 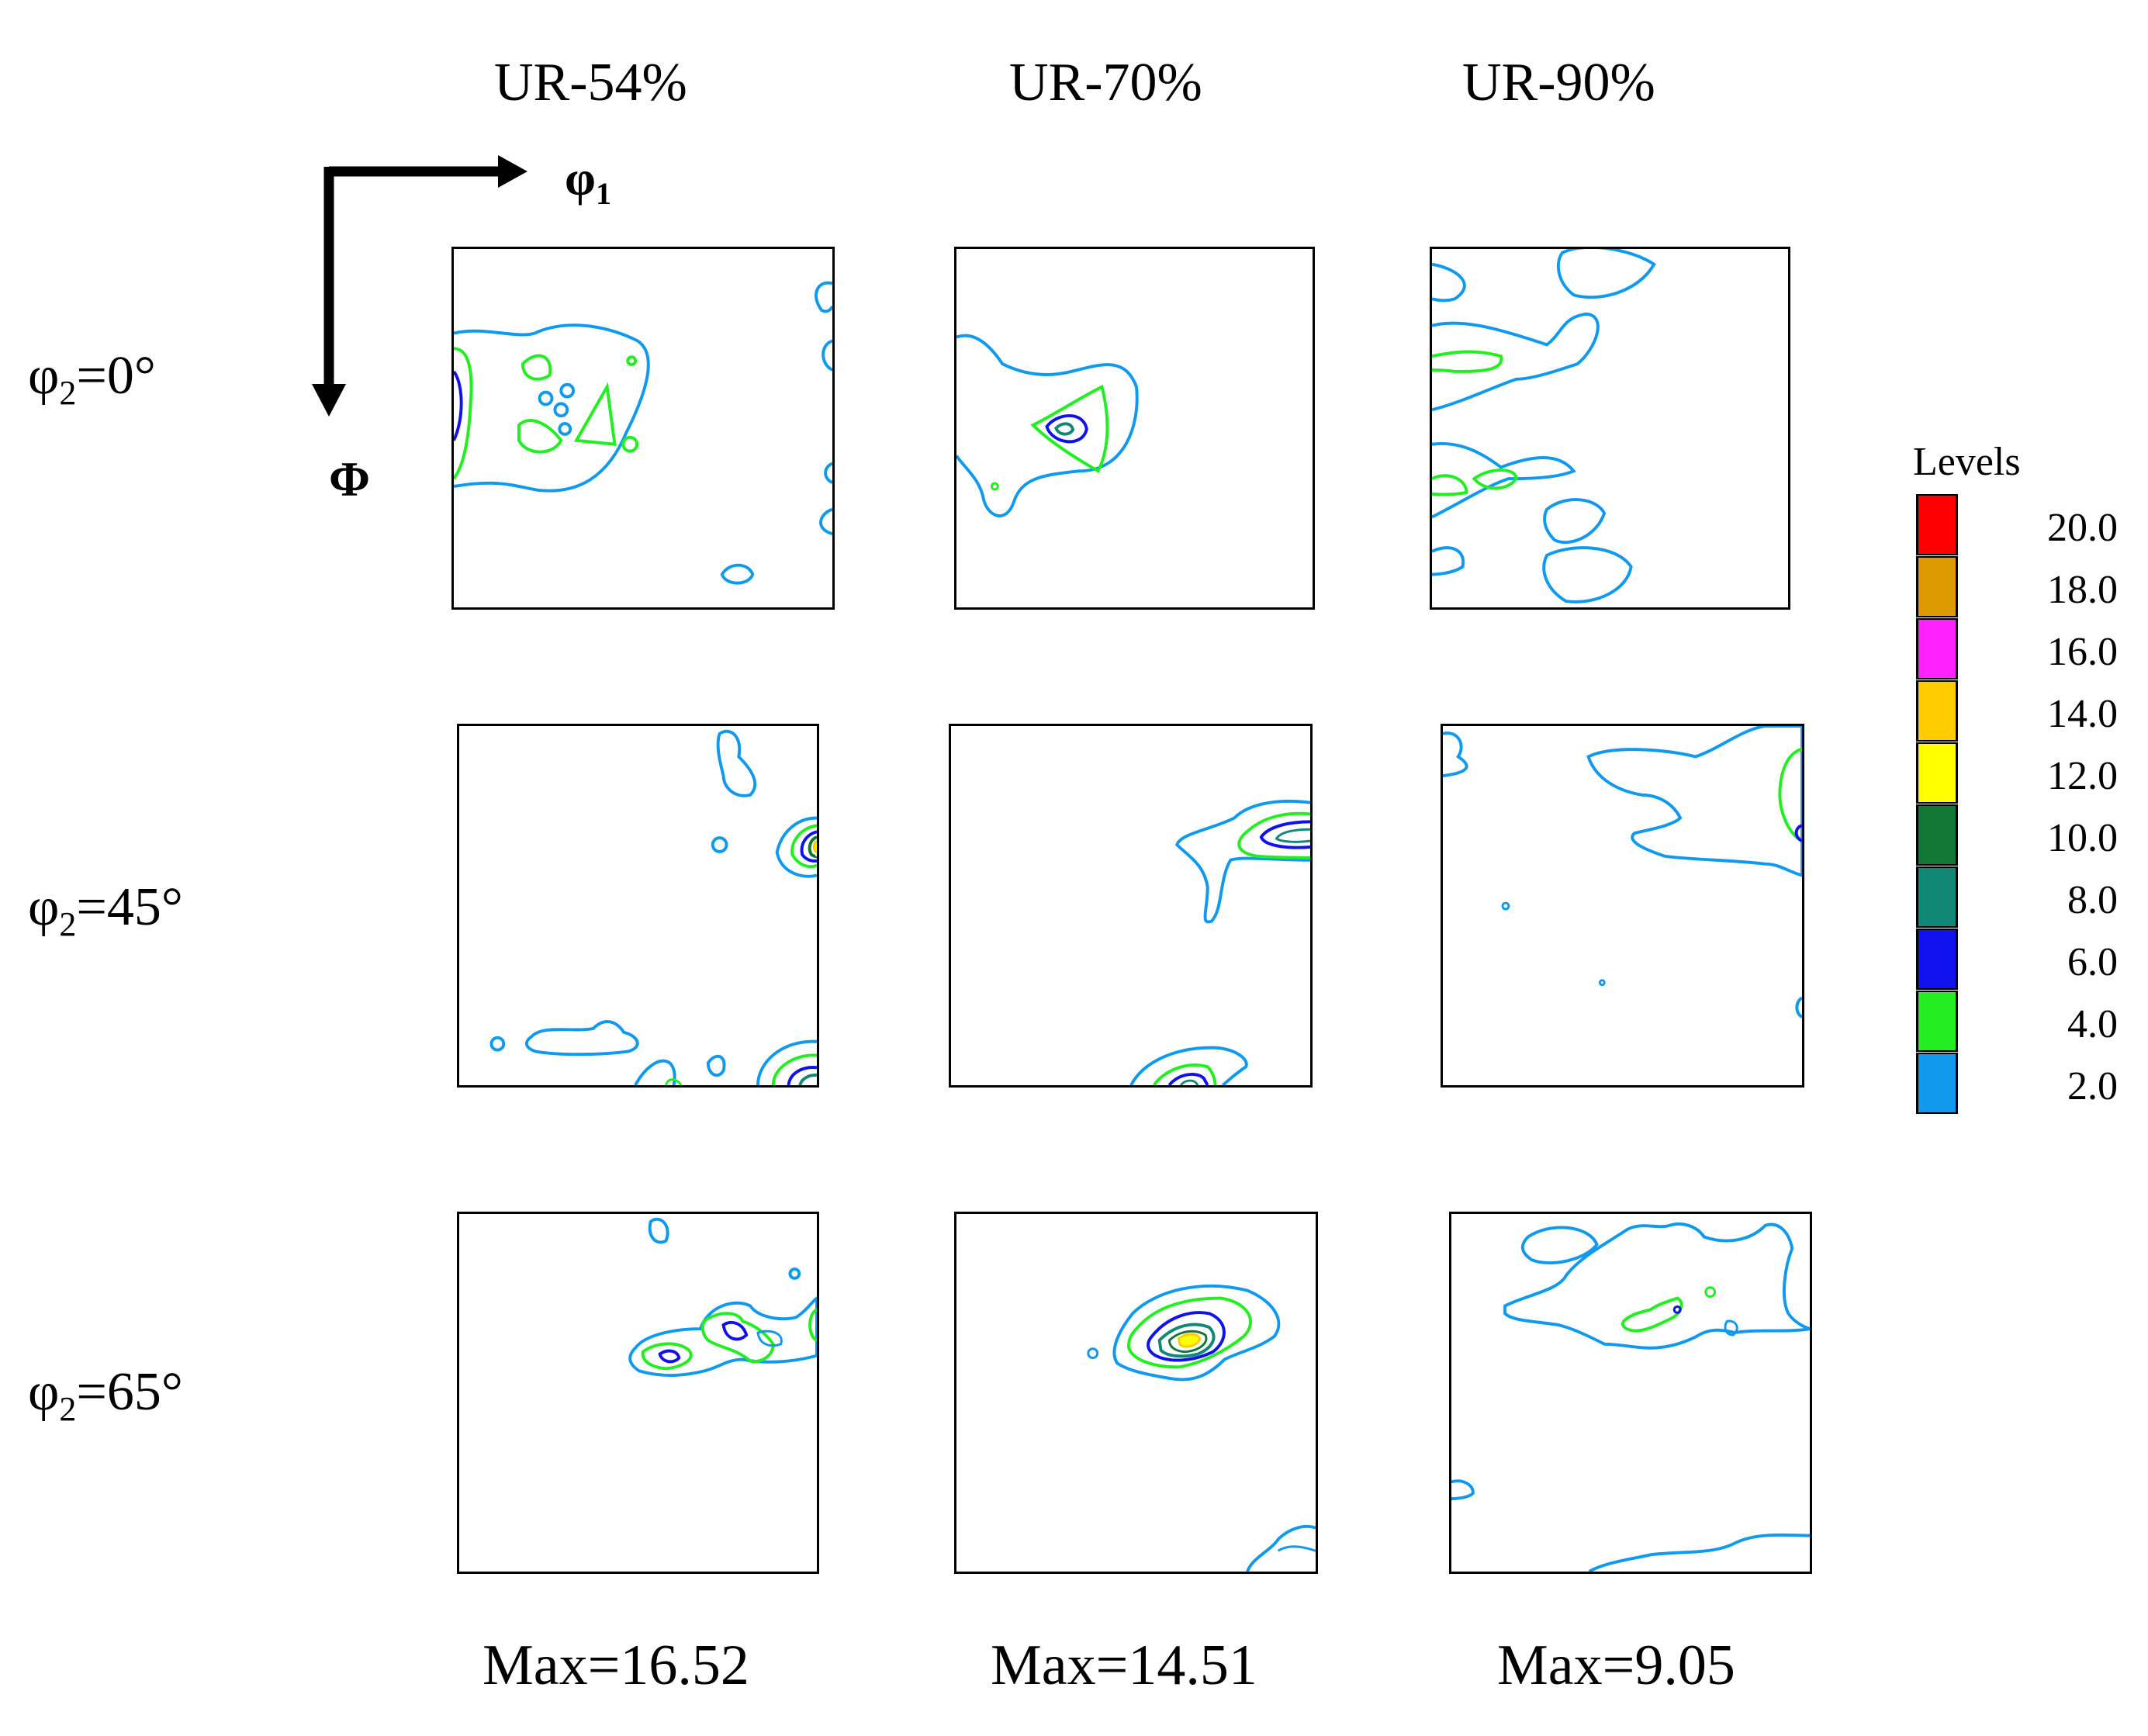 What do you see at coordinates (1124, 1665) in the screenshot?
I see `max-label-ur-70: Max=14.51` at bounding box center [1124, 1665].